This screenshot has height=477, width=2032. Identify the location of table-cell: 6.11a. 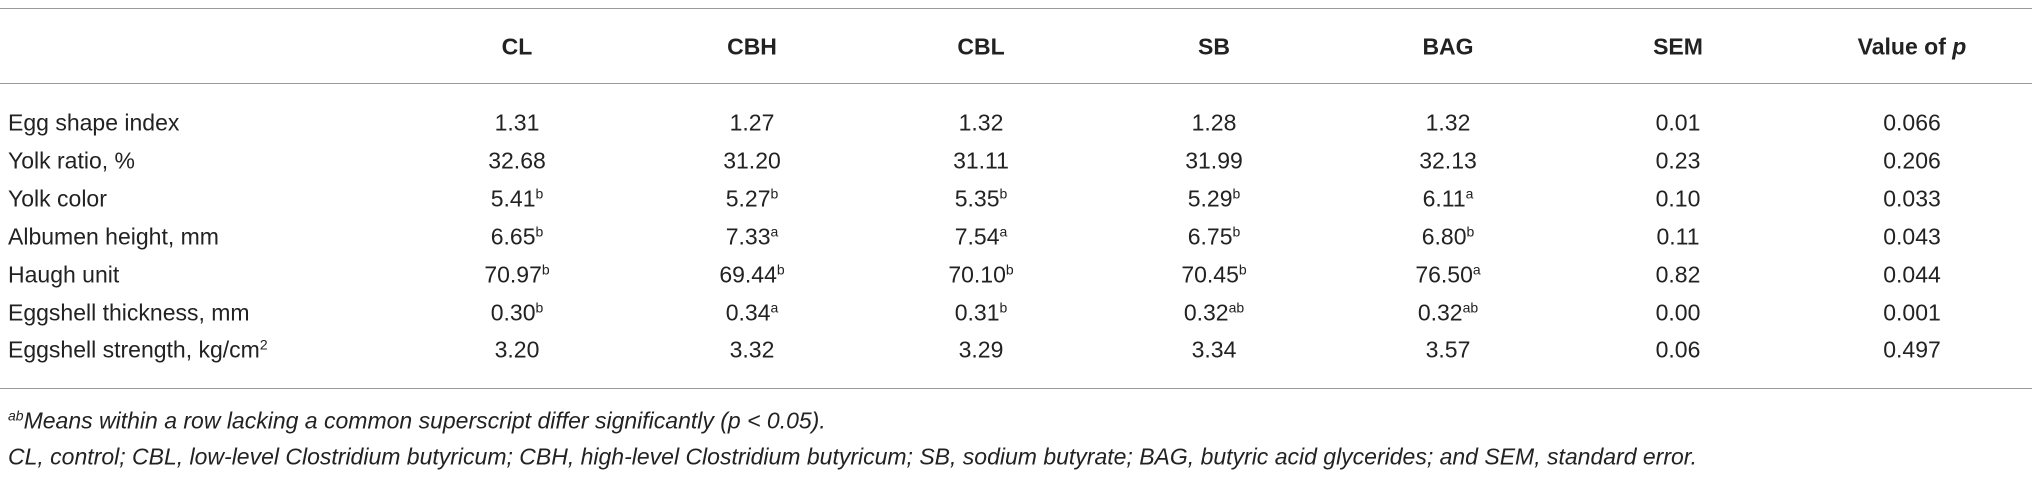
(1448, 199).